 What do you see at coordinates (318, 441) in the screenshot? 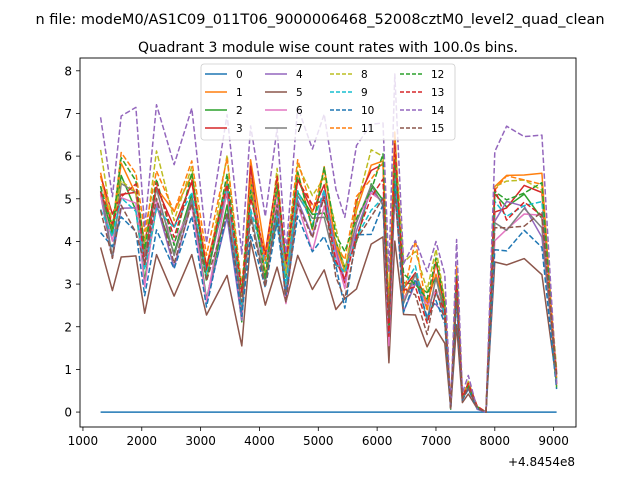
I see `x-tick-label: 5000` at bounding box center [318, 441].